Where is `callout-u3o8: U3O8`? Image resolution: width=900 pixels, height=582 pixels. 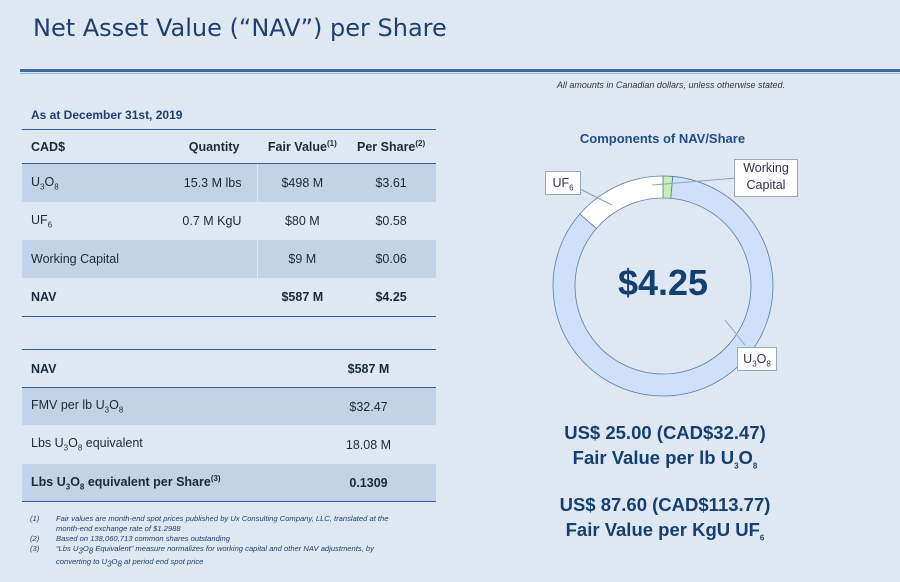
callout-u3o8: U3O8 is located at coordinates (757, 359).